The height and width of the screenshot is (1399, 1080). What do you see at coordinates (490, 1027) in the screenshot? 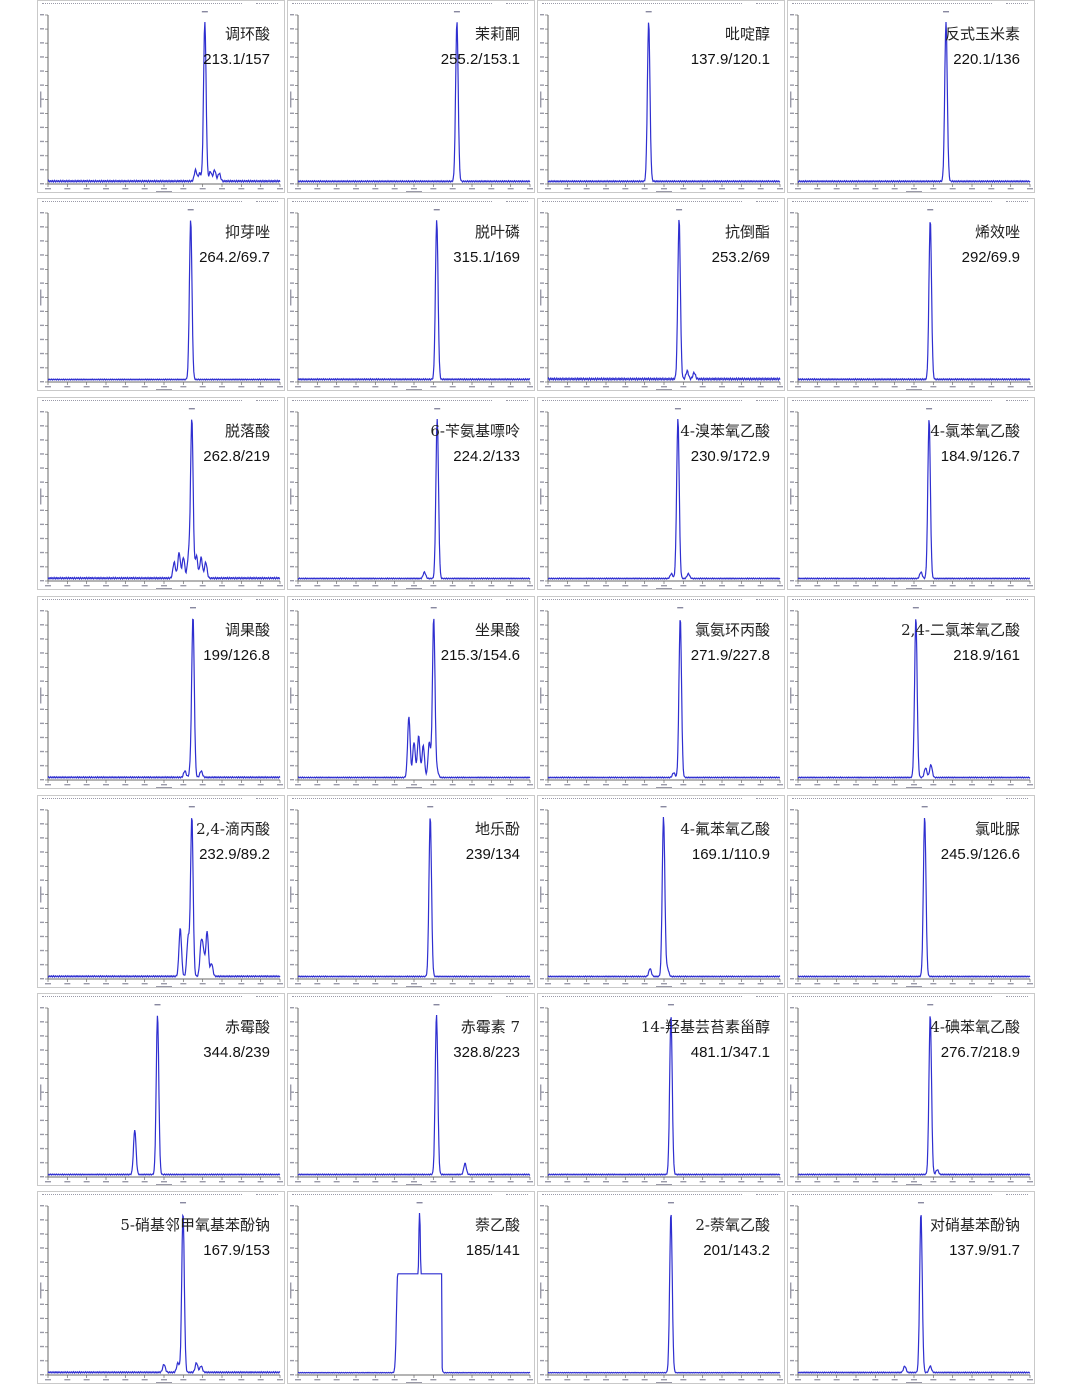
I see `compound-name: 赤霉素 7` at bounding box center [490, 1027].